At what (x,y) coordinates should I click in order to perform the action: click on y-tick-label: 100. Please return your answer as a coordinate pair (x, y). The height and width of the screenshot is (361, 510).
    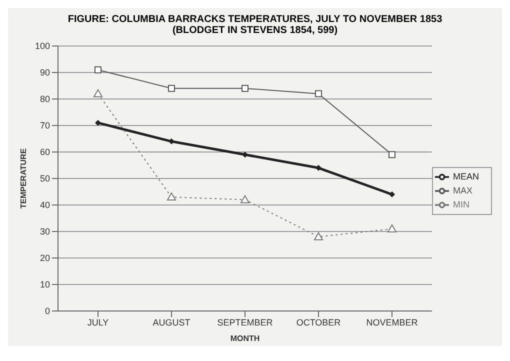
    Looking at the image, I should click on (42, 46).